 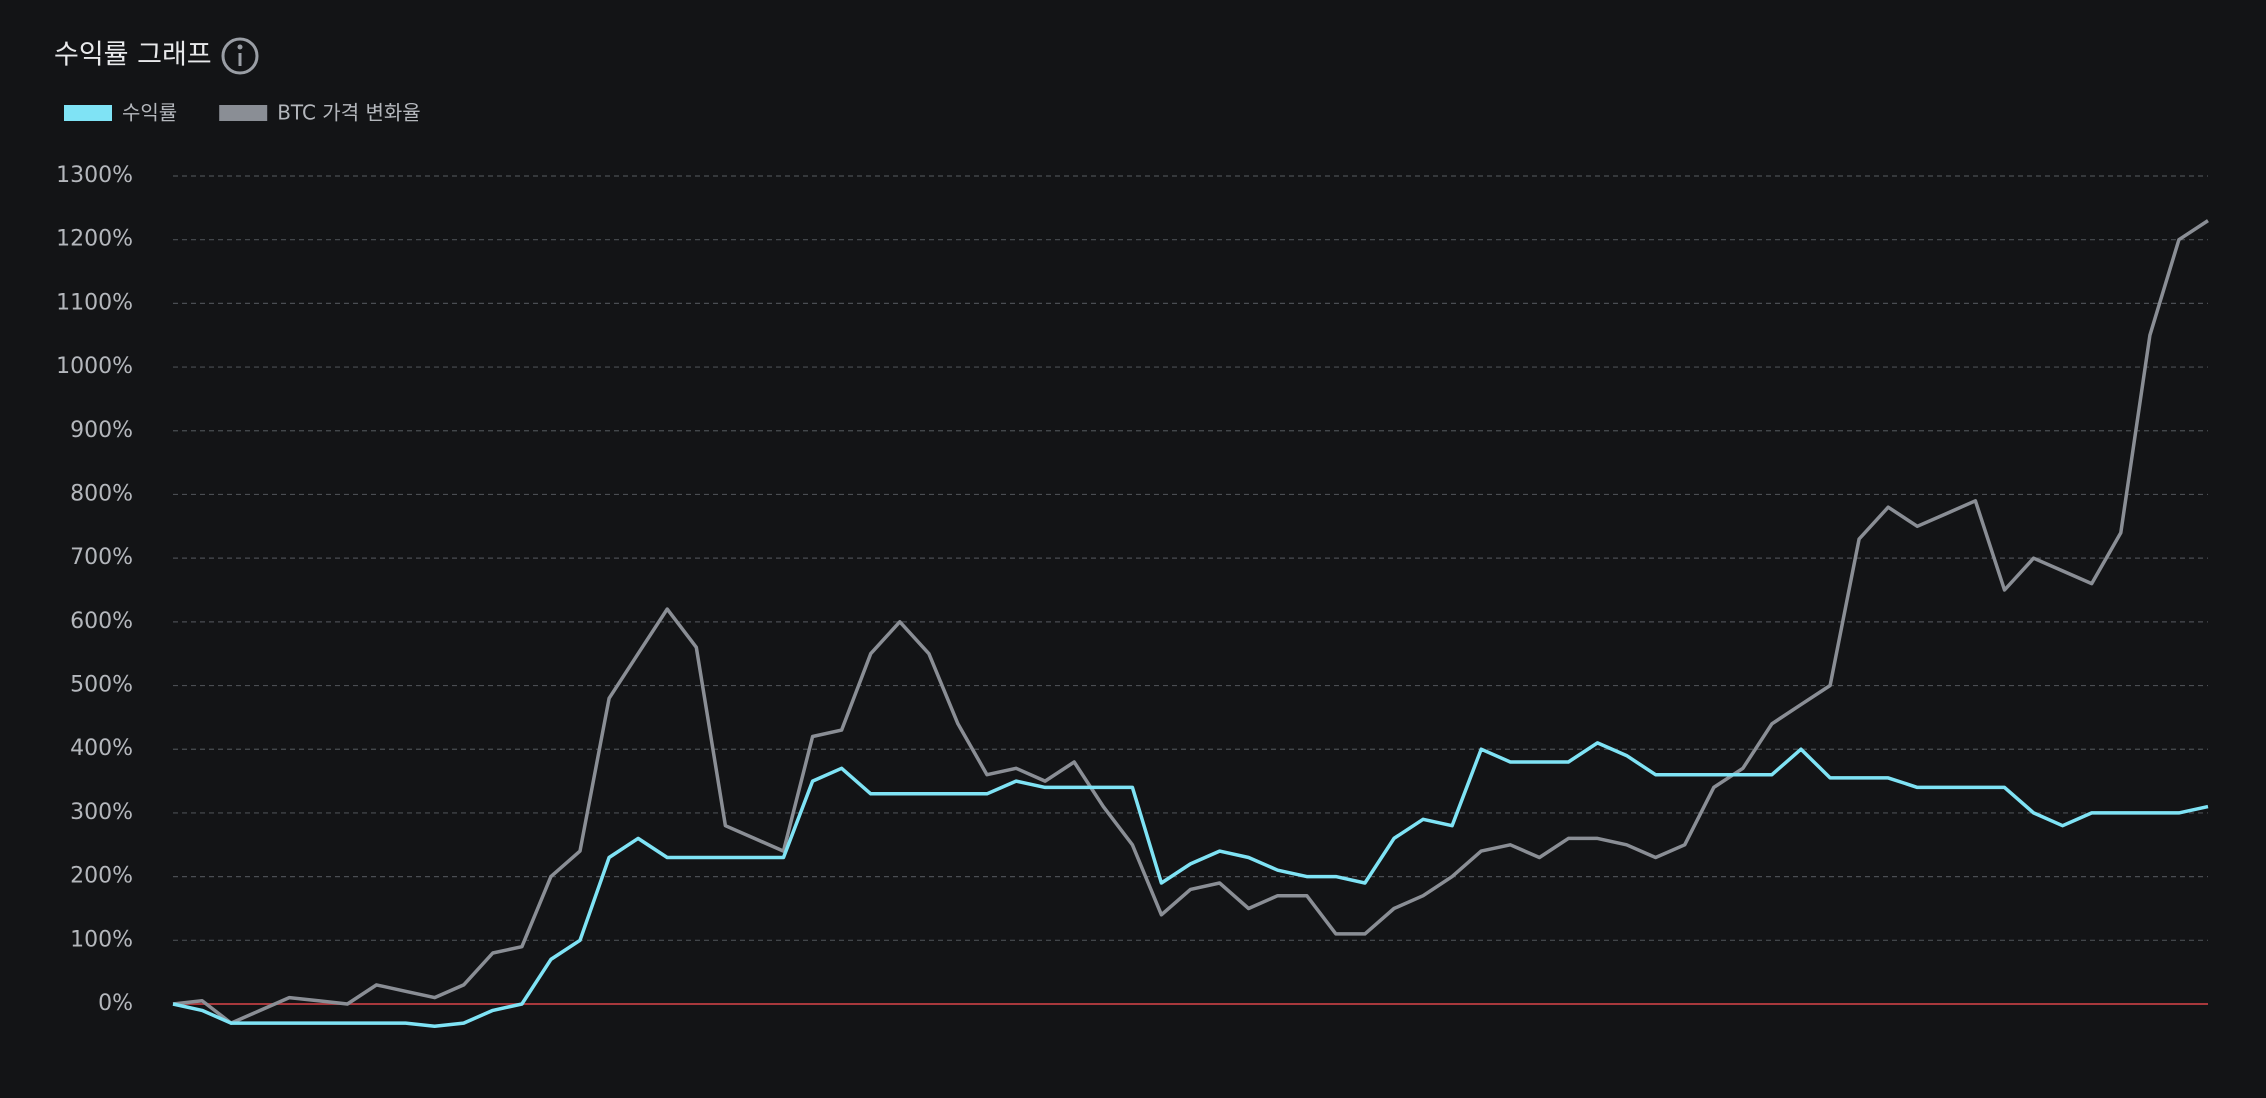 What do you see at coordinates (101, 812) in the screenshot?
I see `y-tick-label: 300%` at bounding box center [101, 812].